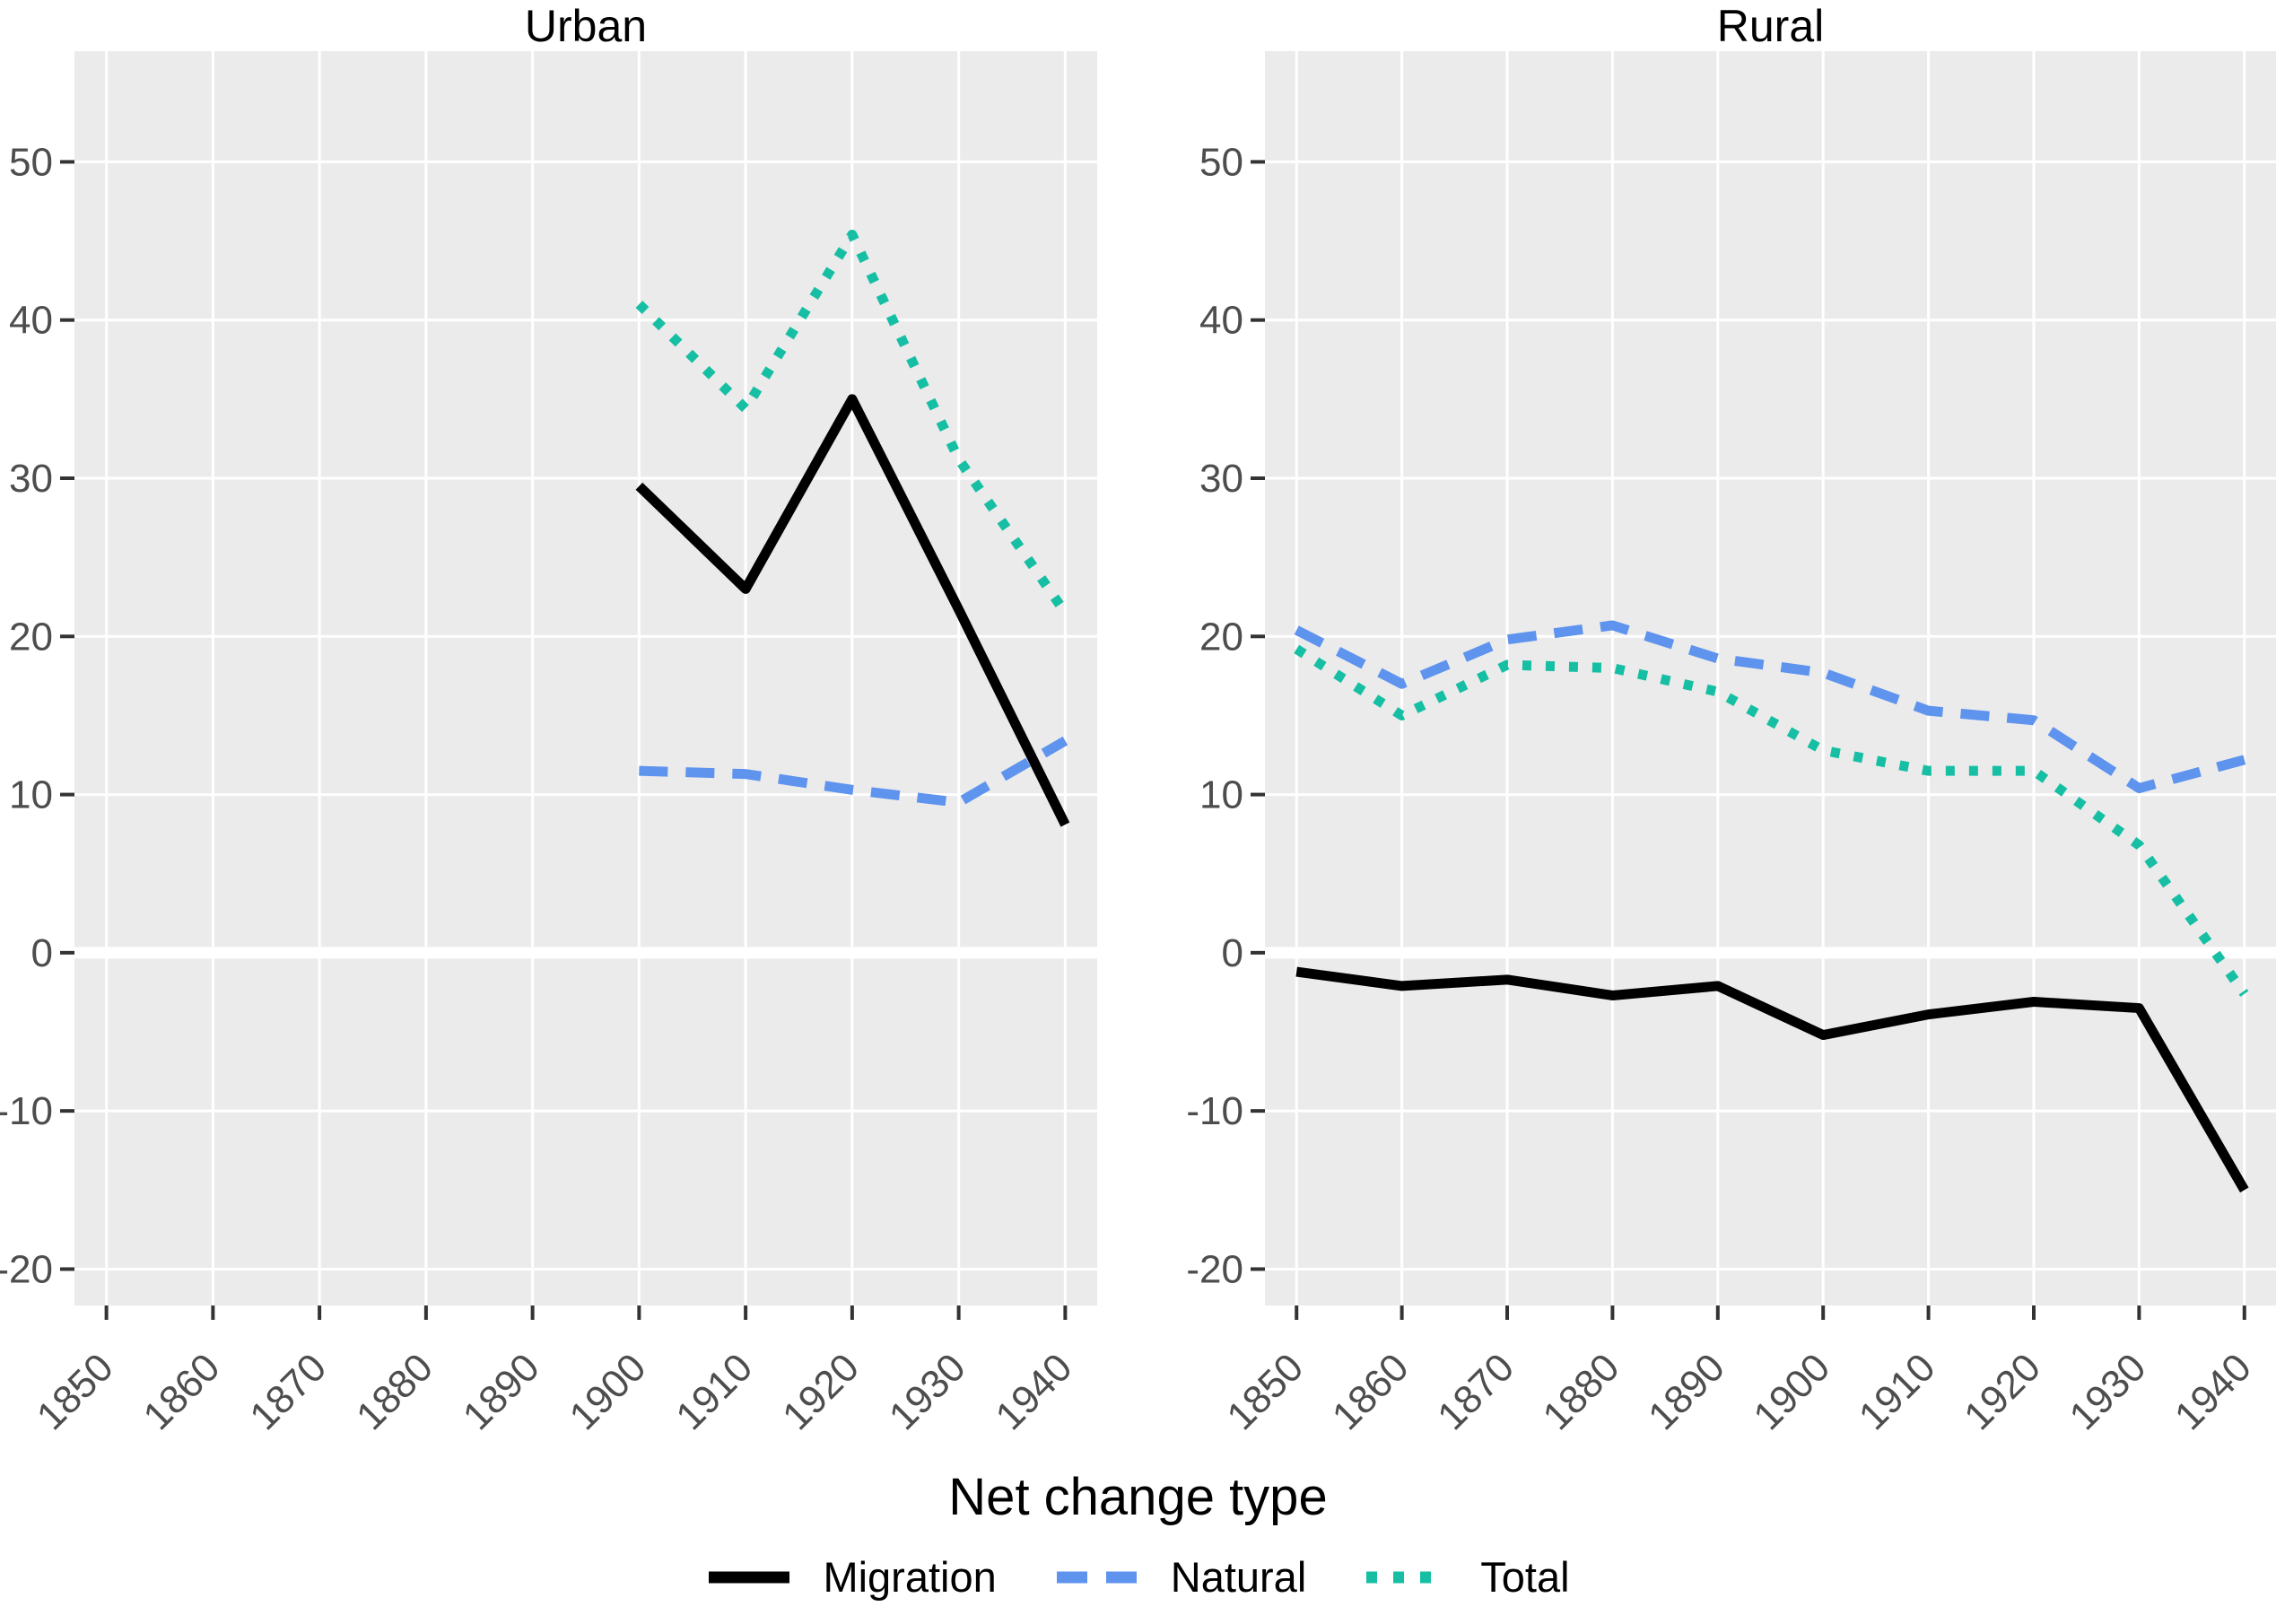 This screenshot has height=1624, width=2276. I want to click on legend-label-natural: Natural, so click(1238, 1577).